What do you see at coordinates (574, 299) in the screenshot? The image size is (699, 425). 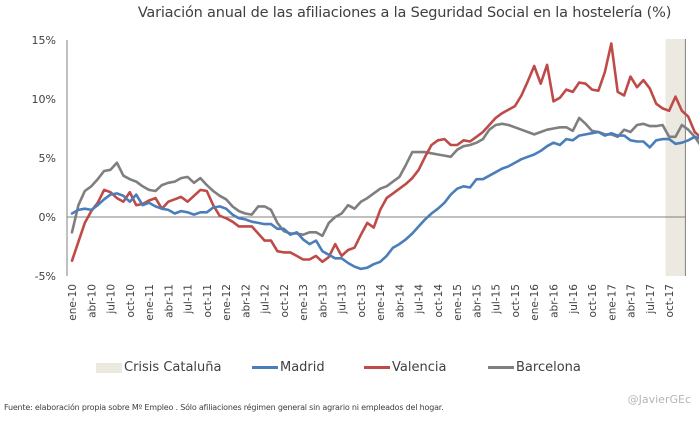 I see `x-tick-label: jul-16` at bounding box center [574, 299].